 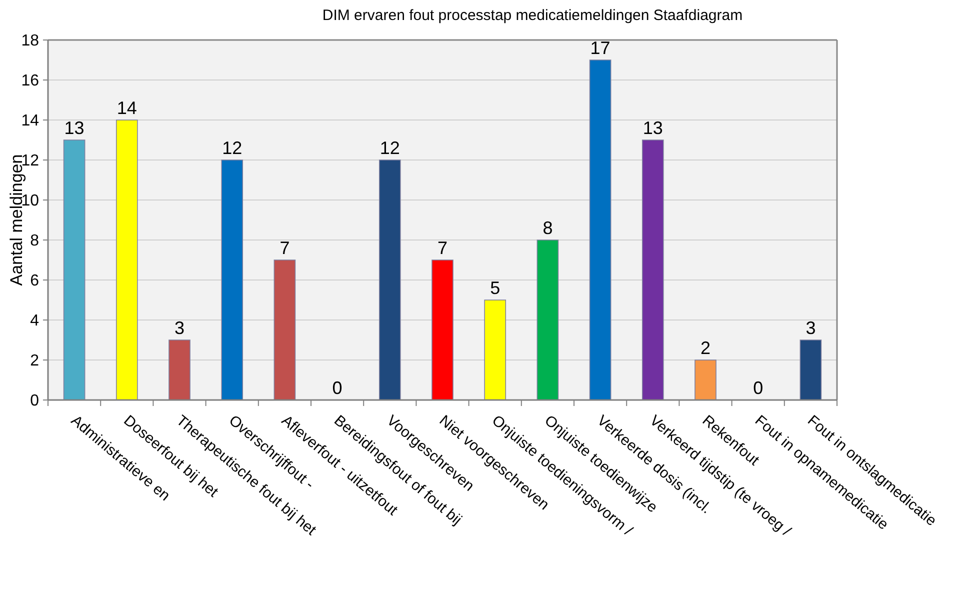 What do you see at coordinates (35, 281) in the screenshot?
I see `y-tick-label: 6` at bounding box center [35, 281].